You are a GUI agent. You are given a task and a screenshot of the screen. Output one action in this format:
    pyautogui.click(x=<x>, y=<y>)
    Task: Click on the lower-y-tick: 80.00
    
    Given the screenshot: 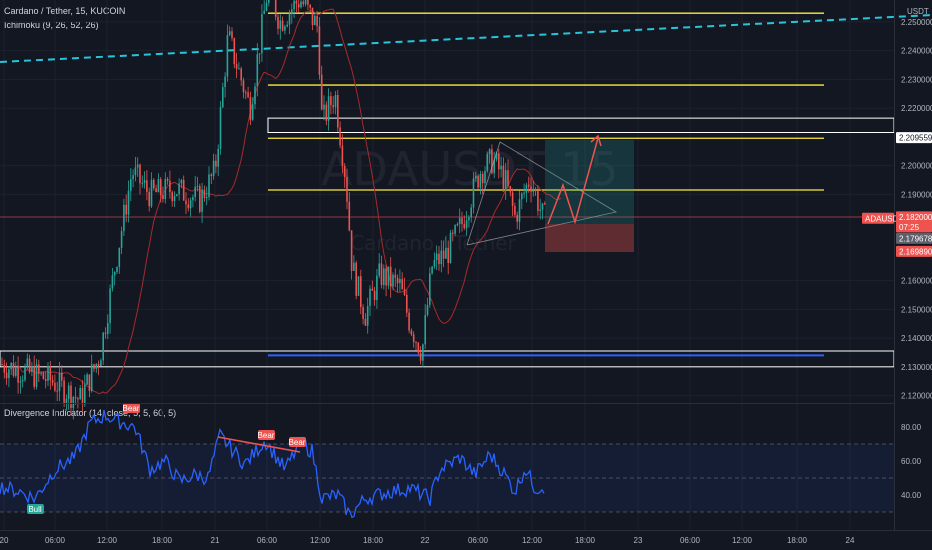 What is the action you would take?
    pyautogui.click(x=911, y=427)
    